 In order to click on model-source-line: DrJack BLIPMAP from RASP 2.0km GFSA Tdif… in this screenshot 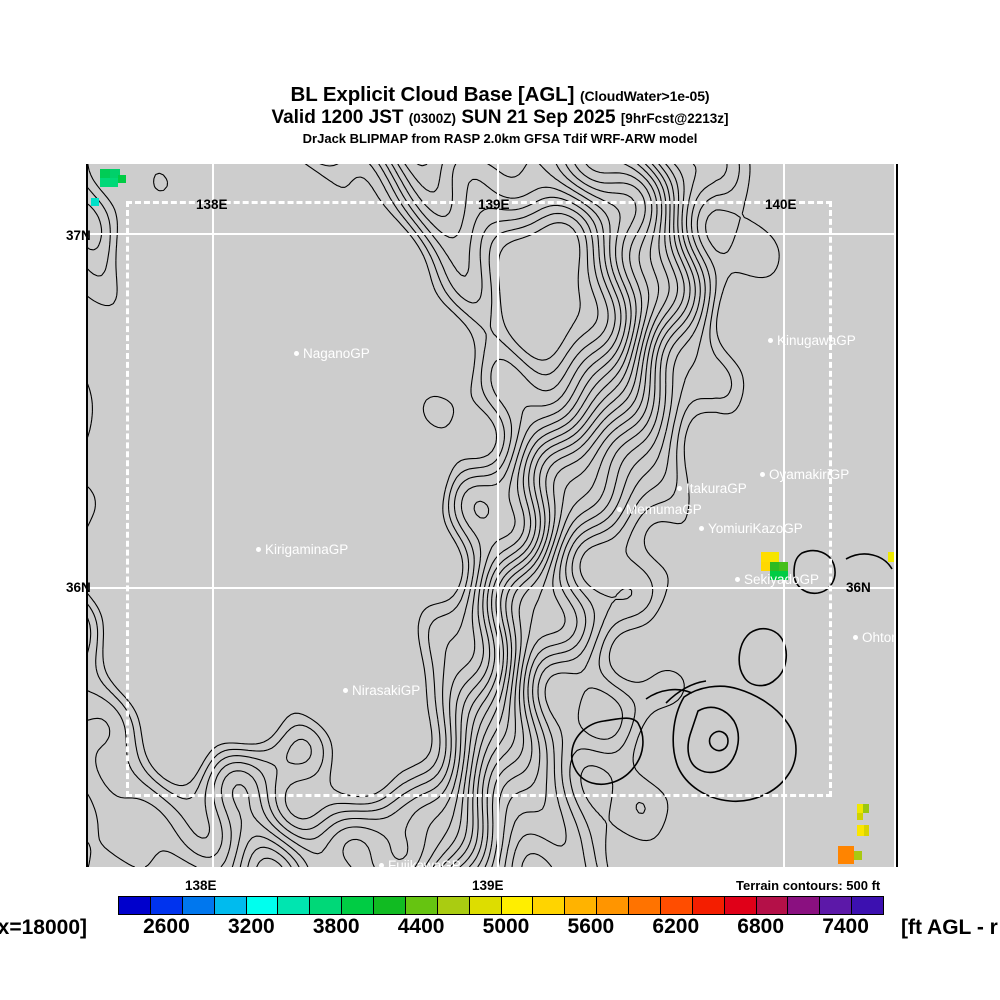, I will do `click(500, 139)`.